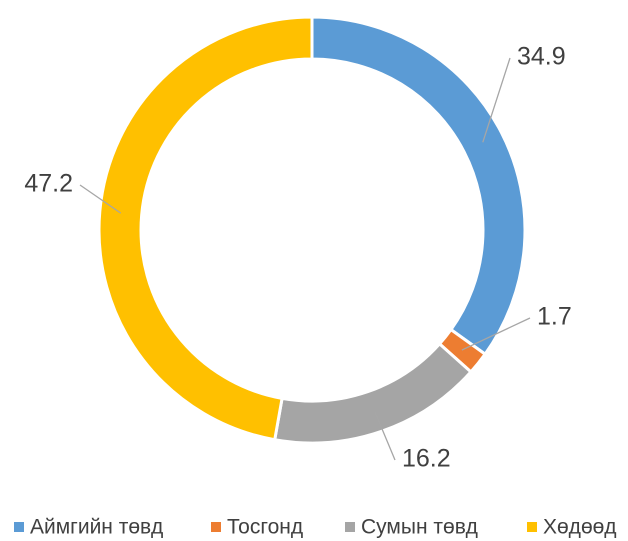  I want to click on donut-slice, so click(373, 393).